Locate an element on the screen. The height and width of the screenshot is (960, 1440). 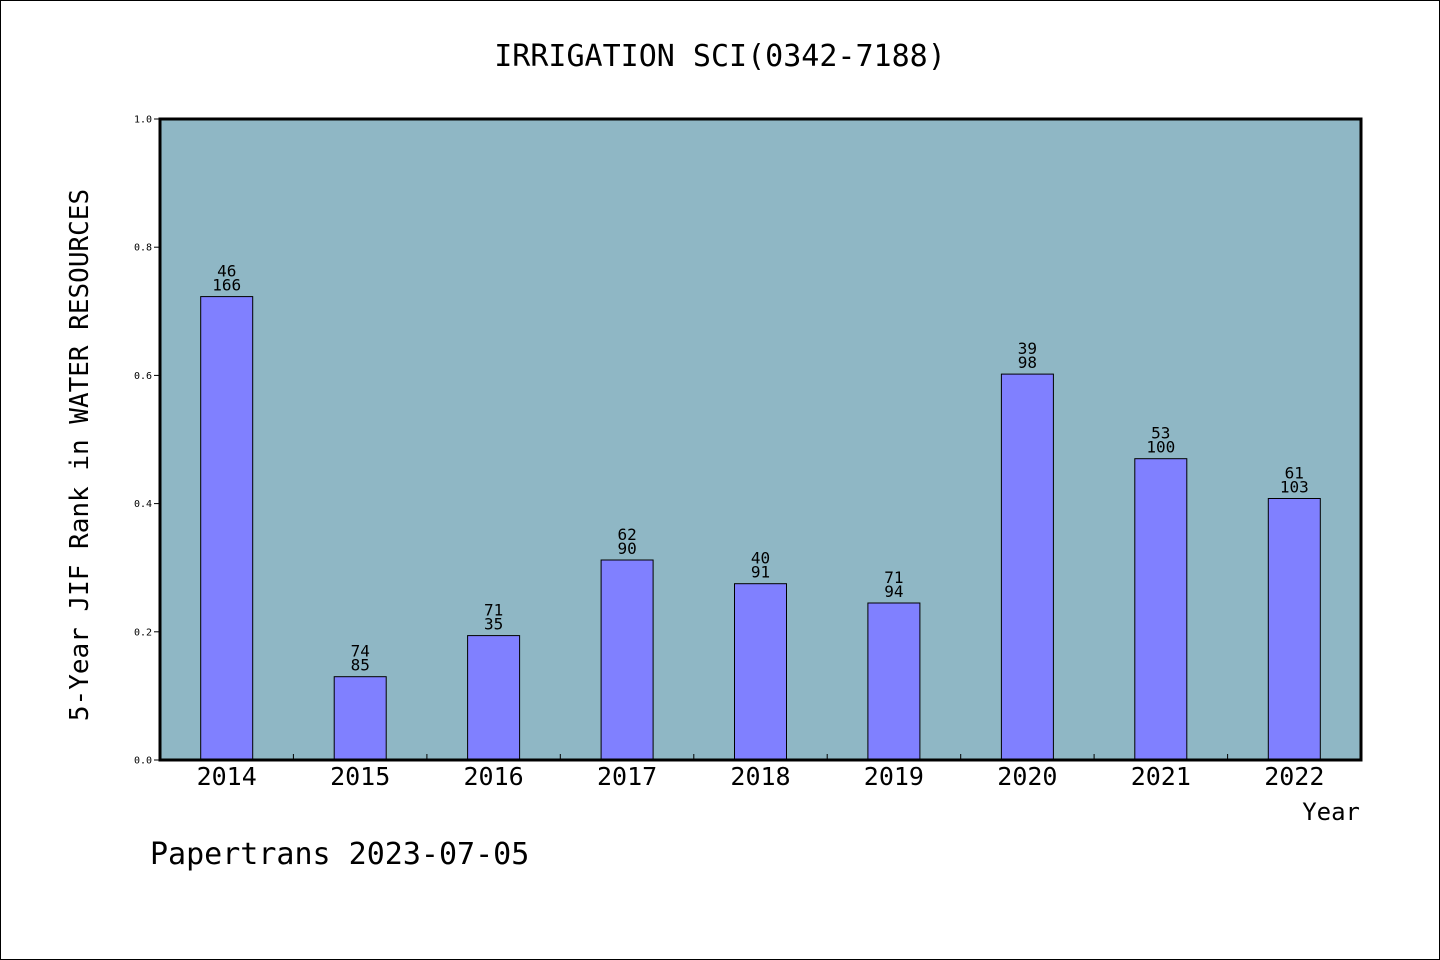
x-tick-label-2021: 2021 is located at coordinates (1161, 776).